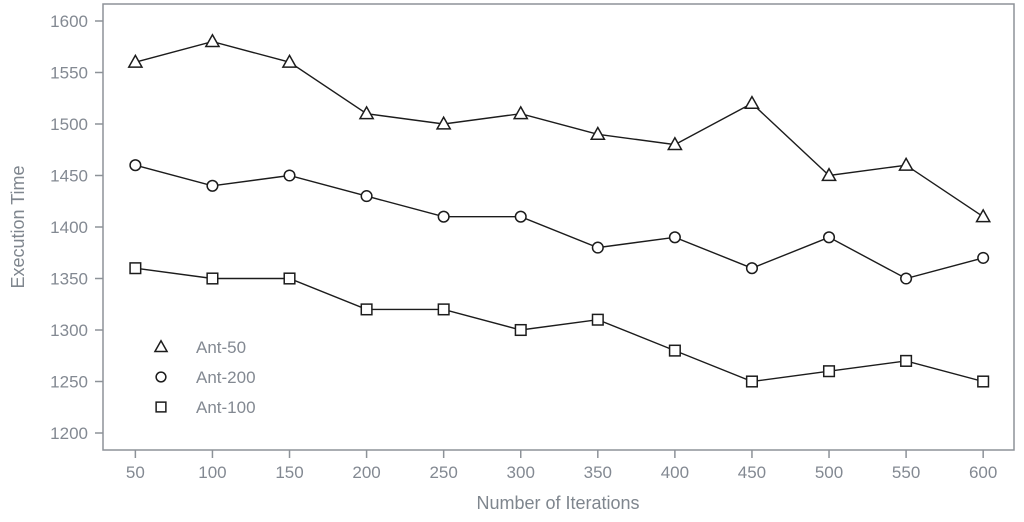  What do you see at coordinates (226, 377) in the screenshot?
I see `legend-label-ant-200: Ant-200` at bounding box center [226, 377].